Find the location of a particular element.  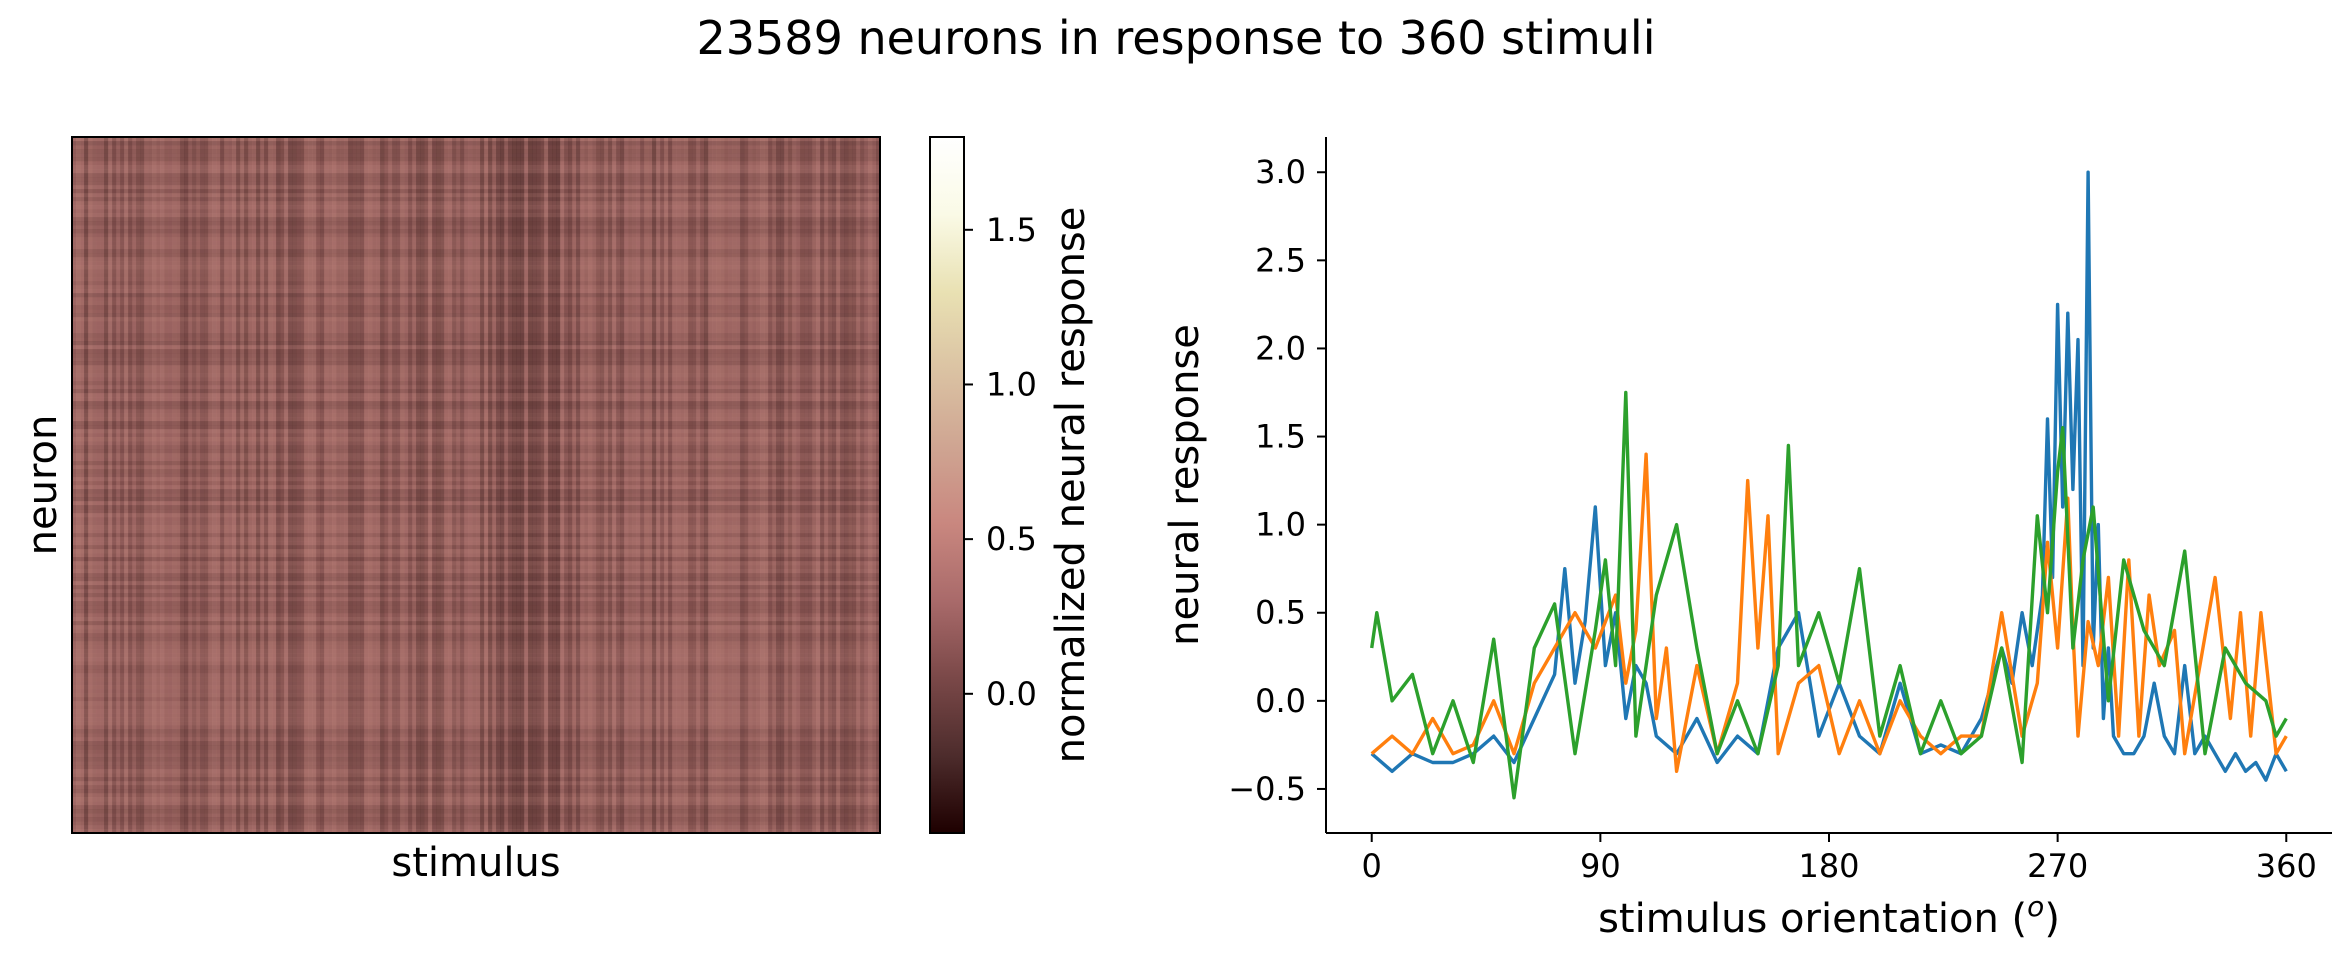

colorbar-tick-label: 0.5 is located at coordinates (1011, 539).